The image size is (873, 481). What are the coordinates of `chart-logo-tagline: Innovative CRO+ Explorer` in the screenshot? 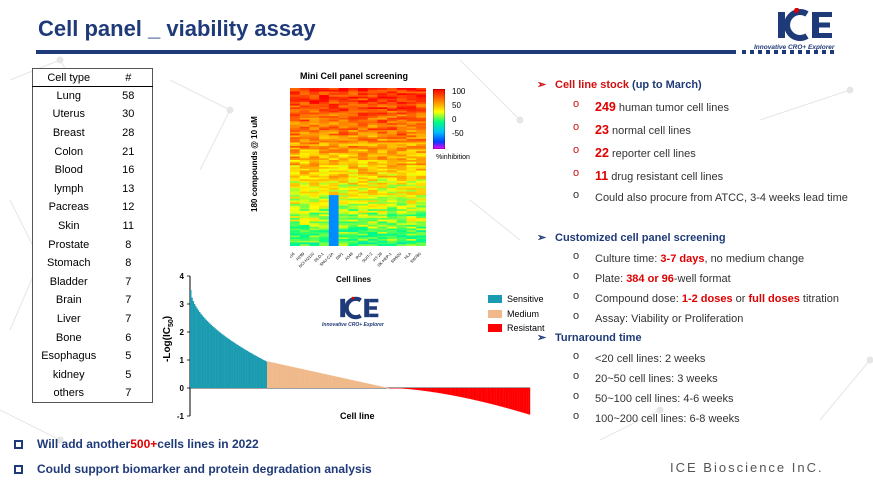 It's located at (353, 325).